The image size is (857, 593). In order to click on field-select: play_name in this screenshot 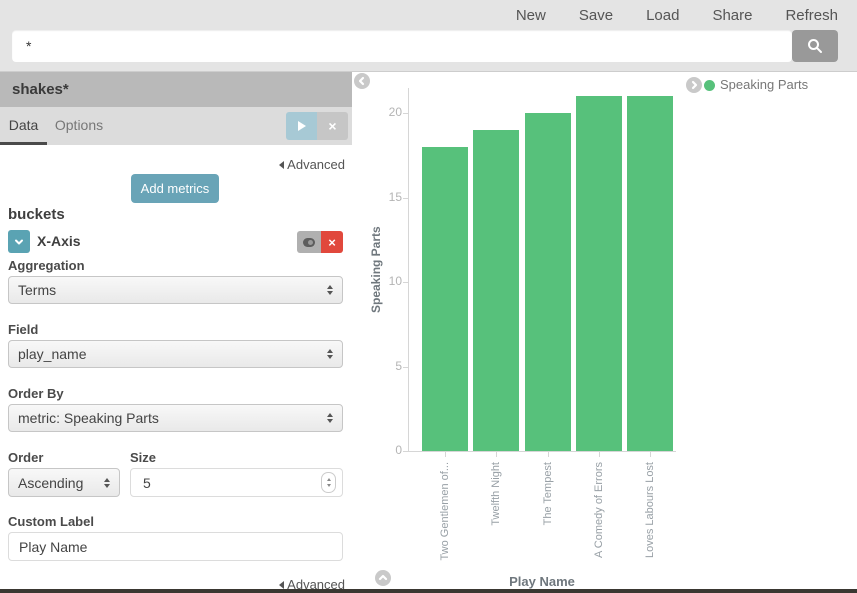, I will do `click(175, 354)`.